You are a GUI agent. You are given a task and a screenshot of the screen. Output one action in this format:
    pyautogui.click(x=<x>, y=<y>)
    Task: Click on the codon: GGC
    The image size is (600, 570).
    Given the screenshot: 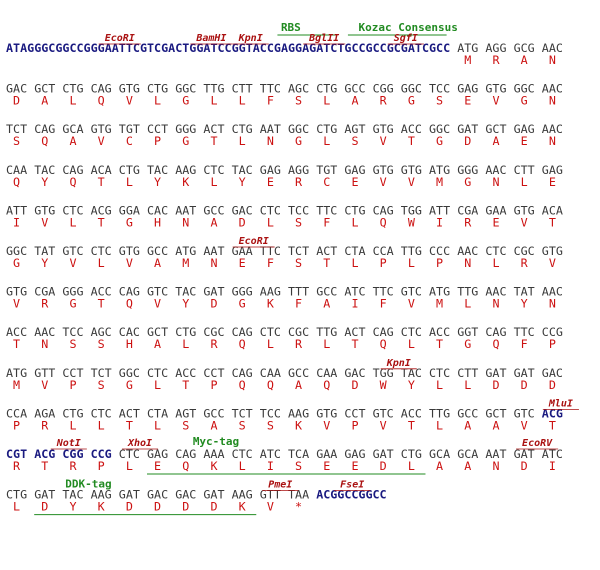 What is the action you would take?
    pyautogui.click(x=185, y=89)
    